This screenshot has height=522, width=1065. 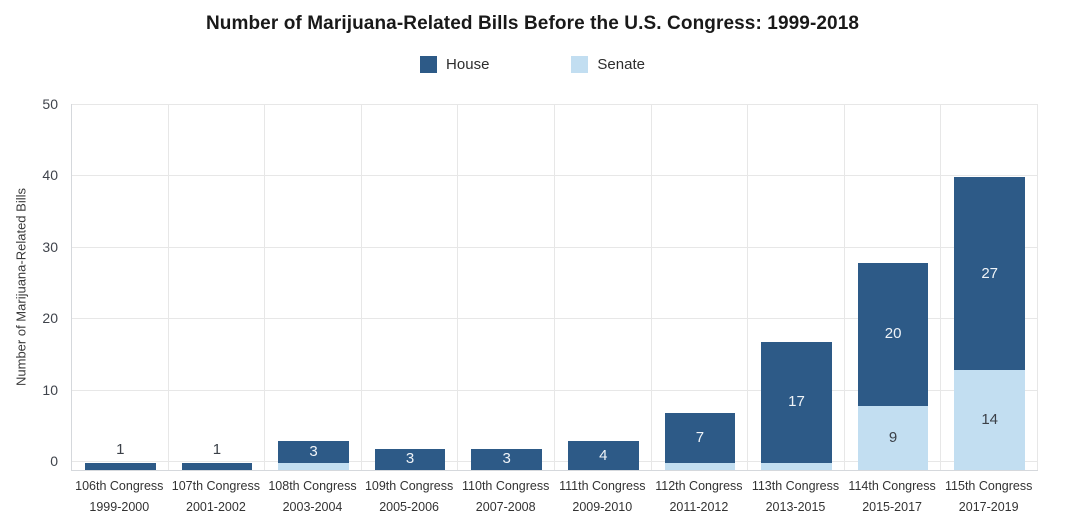 I want to click on x-tick-congress: 110th Congress, so click(x=506, y=486).